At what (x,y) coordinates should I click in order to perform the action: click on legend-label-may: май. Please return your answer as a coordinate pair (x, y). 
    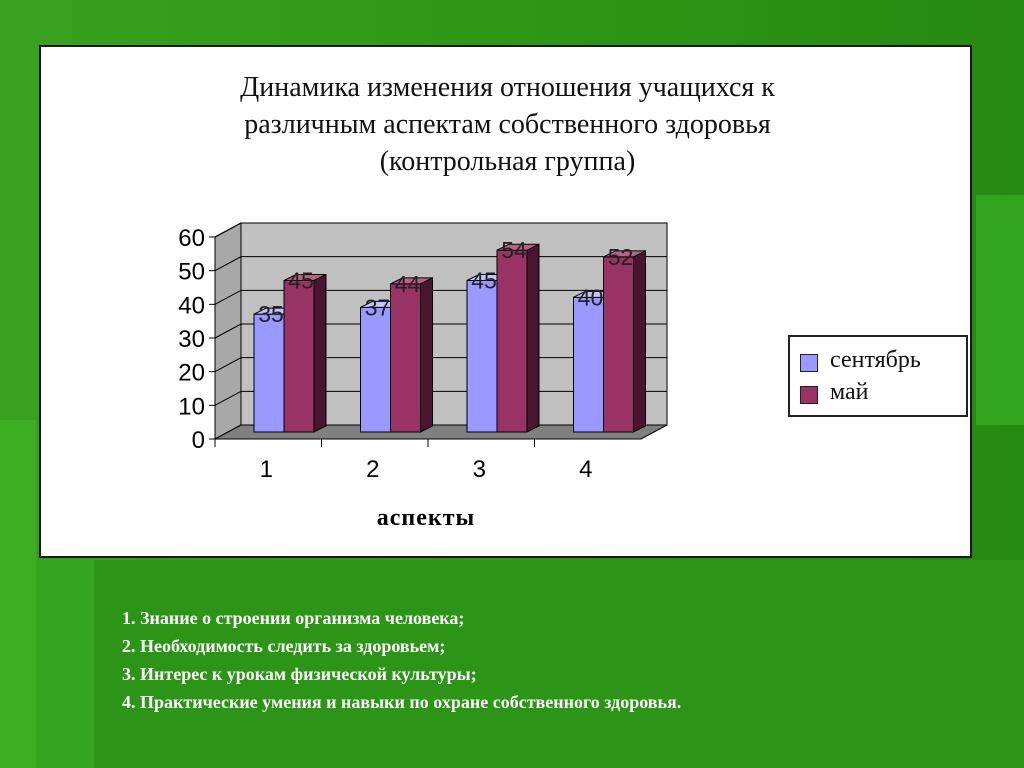
    Looking at the image, I should click on (849, 392).